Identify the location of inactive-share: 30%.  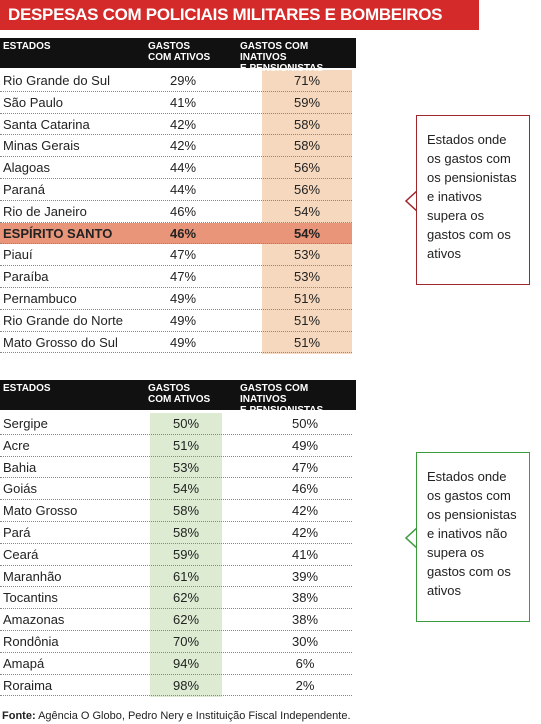
(305, 641).